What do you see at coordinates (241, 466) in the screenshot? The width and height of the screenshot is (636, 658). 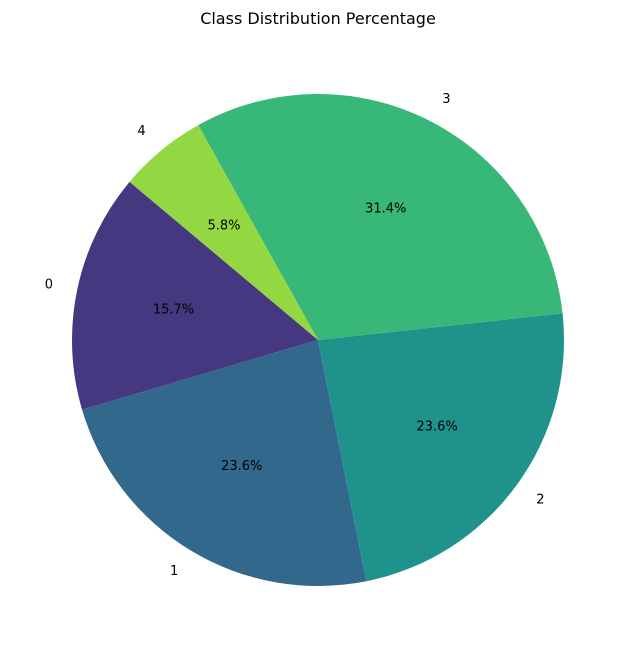 I see `percentage-label-1: 23.6%` at bounding box center [241, 466].